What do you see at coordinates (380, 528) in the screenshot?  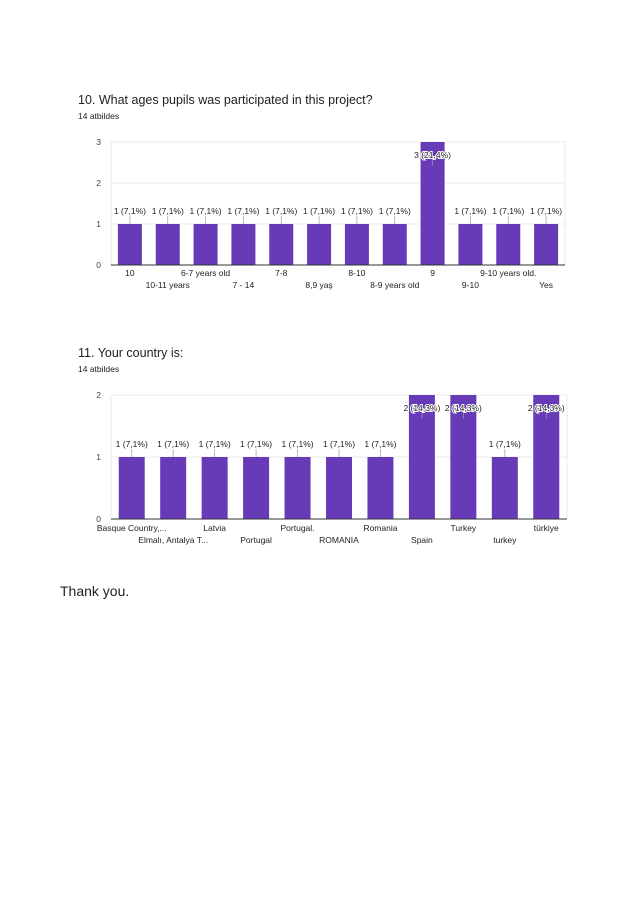 I see `x-tick-label: Romania` at bounding box center [380, 528].